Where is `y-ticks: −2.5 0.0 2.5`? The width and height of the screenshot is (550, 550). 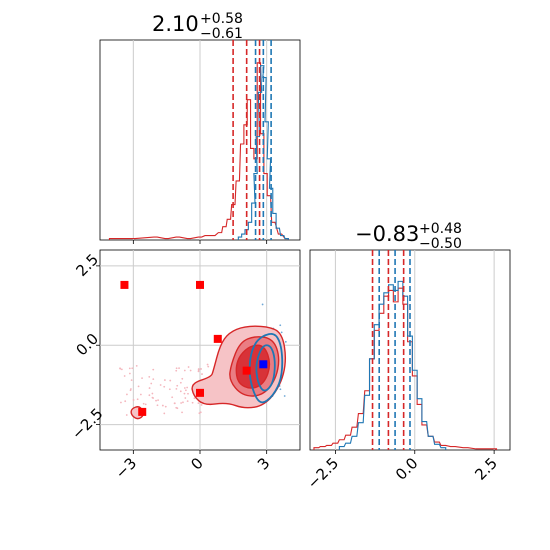
y-ticks: −2.5 0.0 2.5 is located at coordinates (87, 346).